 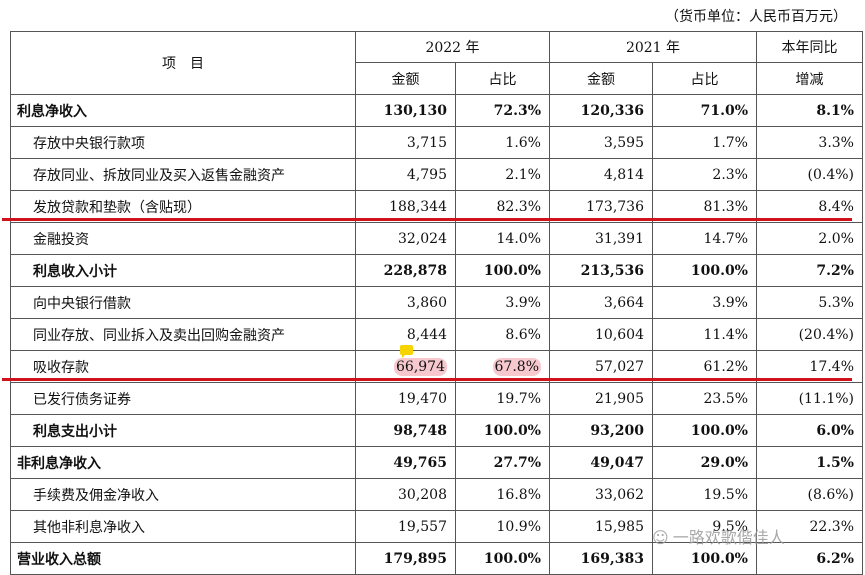 I want to click on header-yoy: 本年同比, so click(x=809, y=47).